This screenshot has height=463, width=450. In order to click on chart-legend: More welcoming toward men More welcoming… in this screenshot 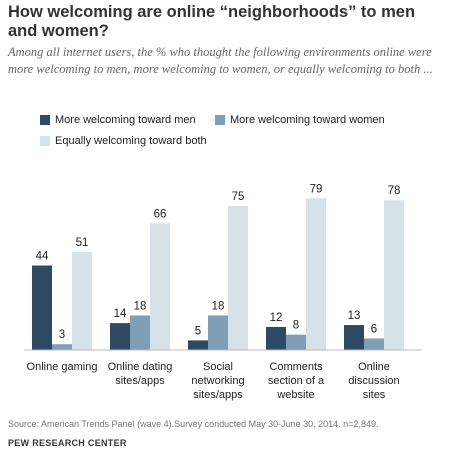, I will do `click(240, 134)`.